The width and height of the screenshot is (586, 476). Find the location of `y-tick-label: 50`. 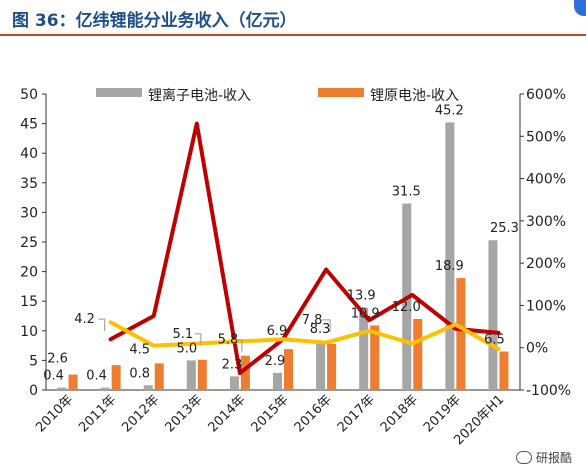

y-tick-label: 50 is located at coordinates (29, 95).